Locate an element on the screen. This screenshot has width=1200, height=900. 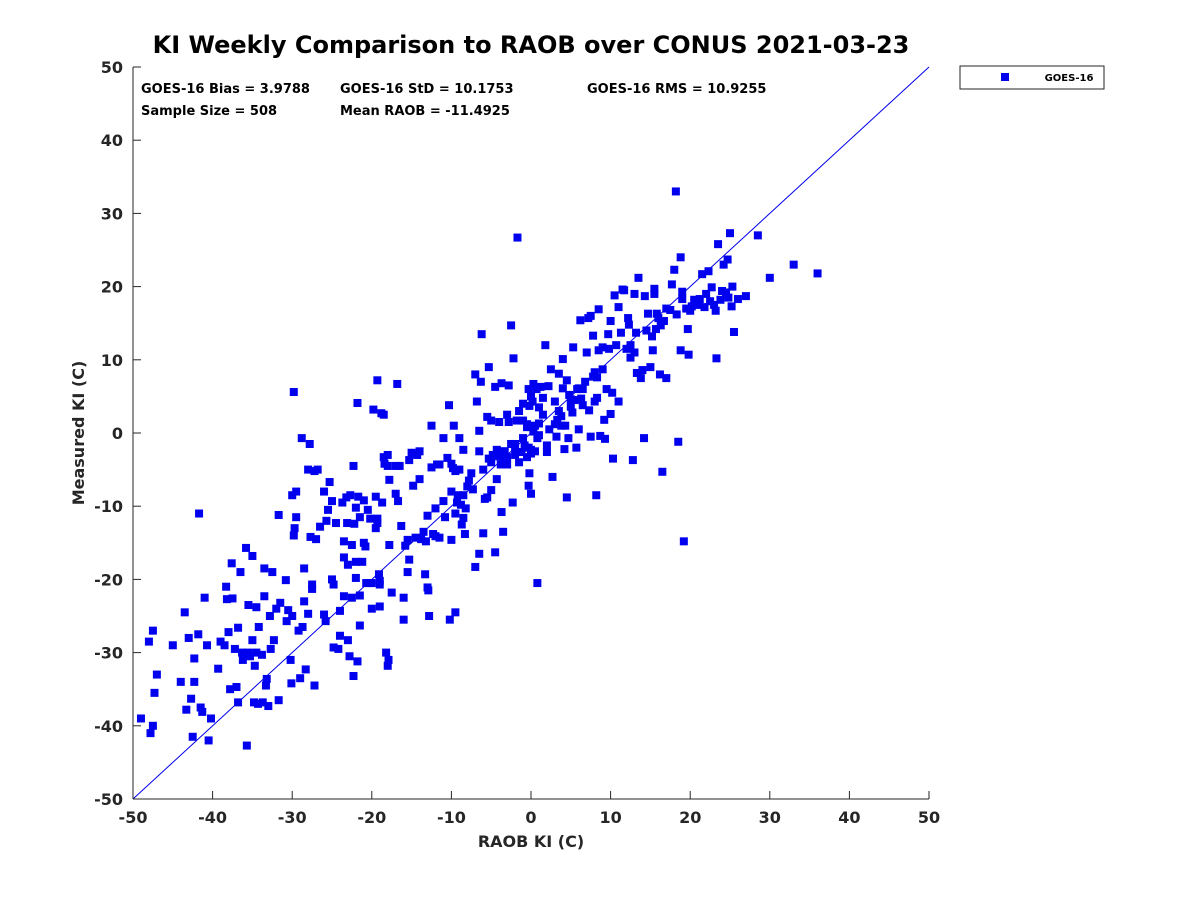
y-tick-label: -40 is located at coordinates (108, 726).